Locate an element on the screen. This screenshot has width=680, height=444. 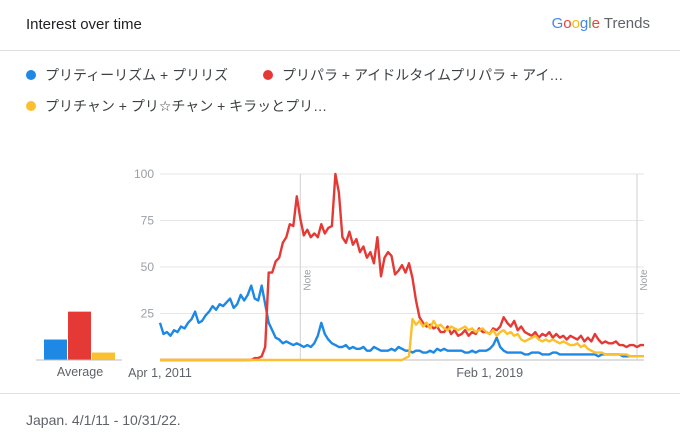
x-tick-label: Apr 1, 2011 is located at coordinates (160, 373).